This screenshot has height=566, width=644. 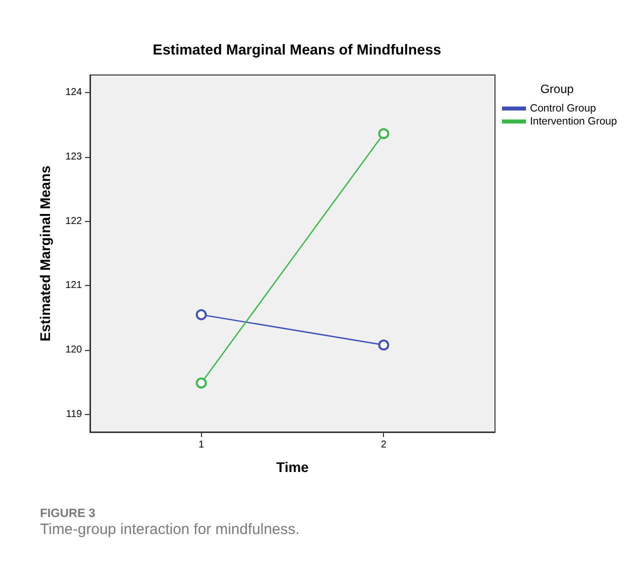 What do you see at coordinates (201, 445) in the screenshot?
I see `x-tick-label: 1` at bounding box center [201, 445].